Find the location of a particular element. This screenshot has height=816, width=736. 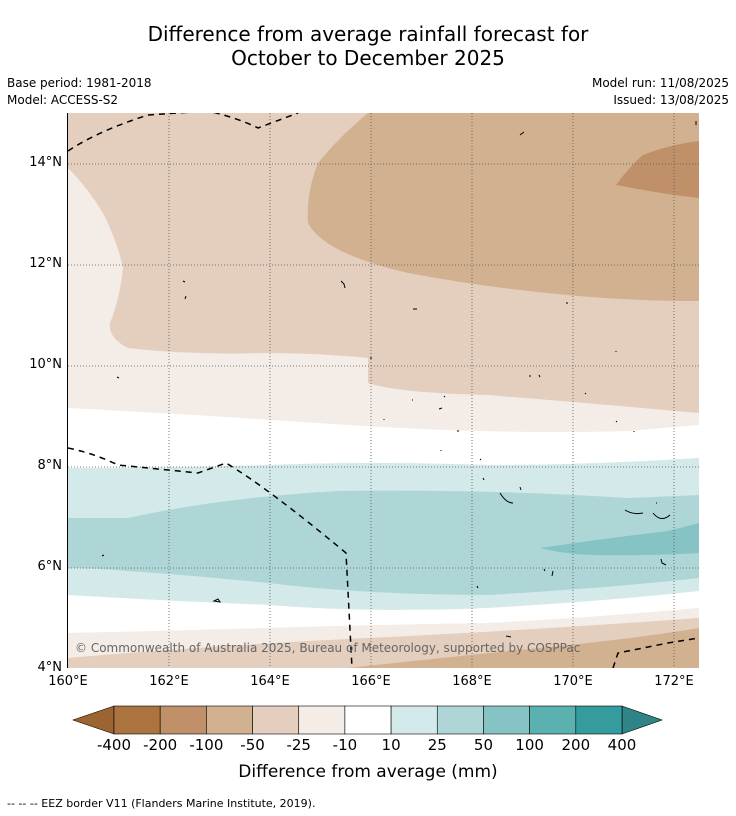

title-line-2: October to December 2025 is located at coordinates (368, 58).